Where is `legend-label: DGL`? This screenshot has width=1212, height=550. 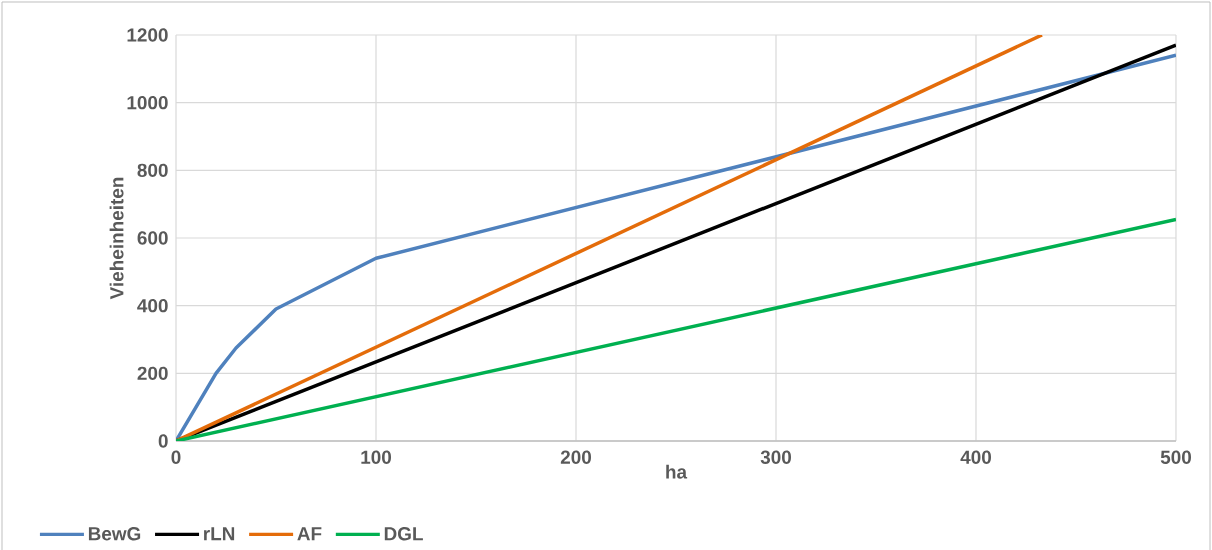 legend-label: DGL is located at coordinates (403, 534).